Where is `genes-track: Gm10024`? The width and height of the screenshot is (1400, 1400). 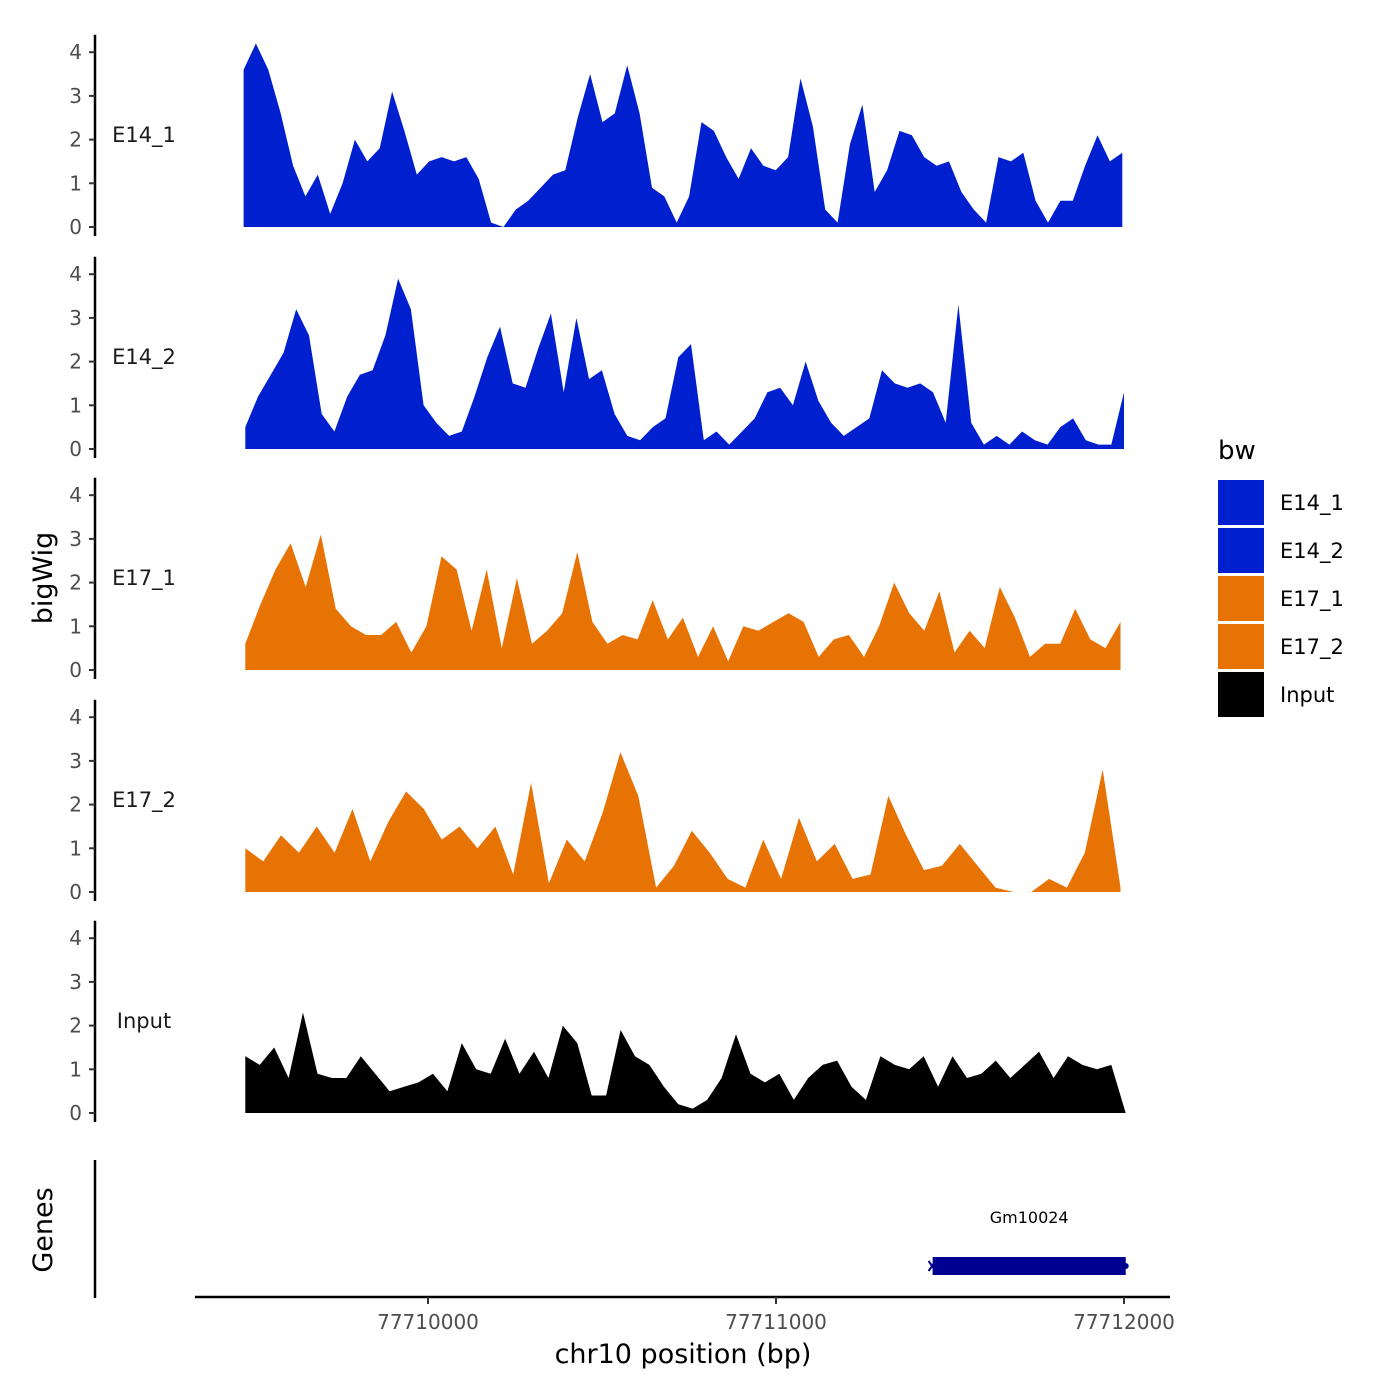
genes-track: Gm10024 is located at coordinates (611, 1229).